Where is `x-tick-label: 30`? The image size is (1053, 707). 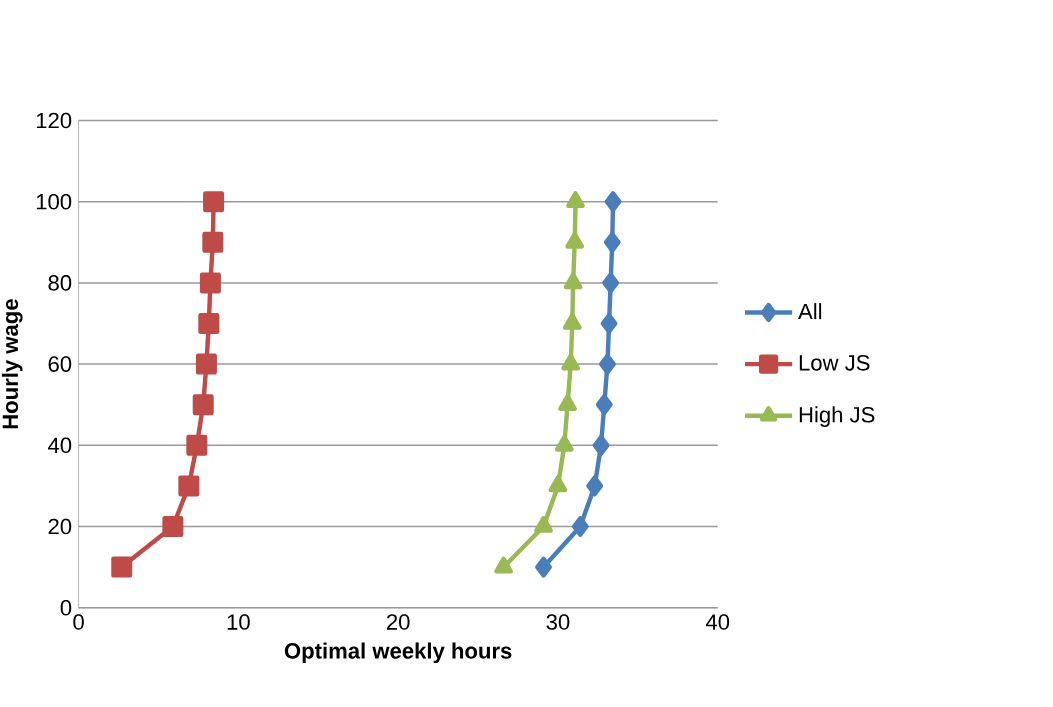
x-tick-label: 30 is located at coordinates (558, 622).